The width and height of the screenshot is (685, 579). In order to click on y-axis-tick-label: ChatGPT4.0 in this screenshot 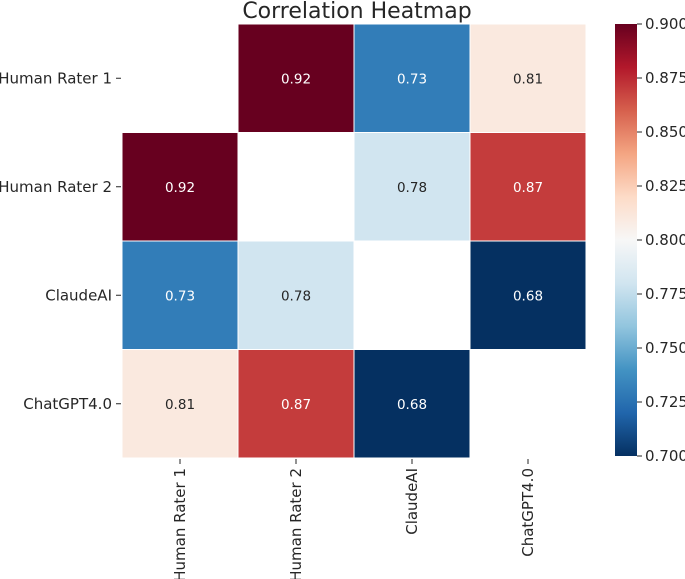, I will do `click(67, 404)`.